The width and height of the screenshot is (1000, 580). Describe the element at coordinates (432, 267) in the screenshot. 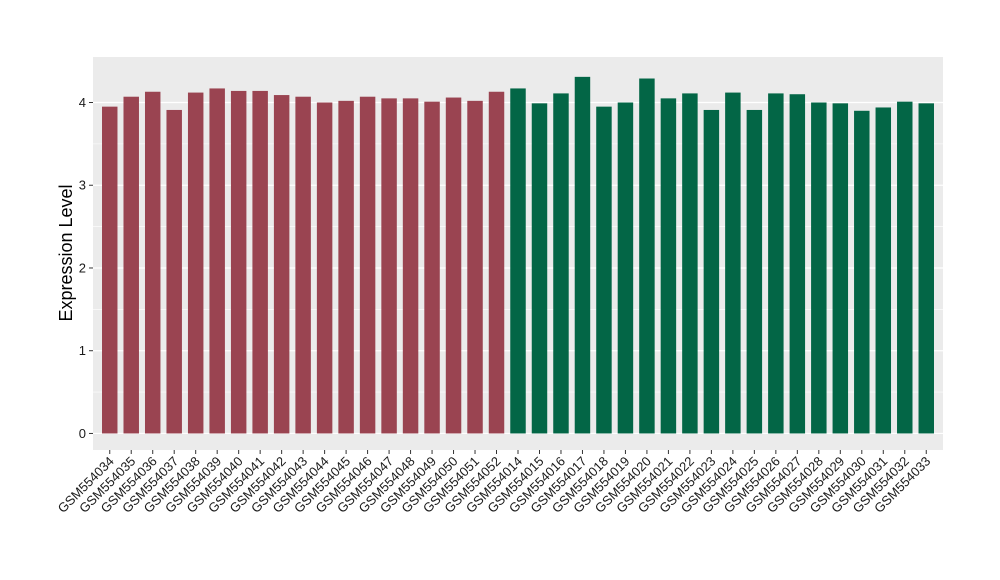

I see `bar-GSM554049` at that location.